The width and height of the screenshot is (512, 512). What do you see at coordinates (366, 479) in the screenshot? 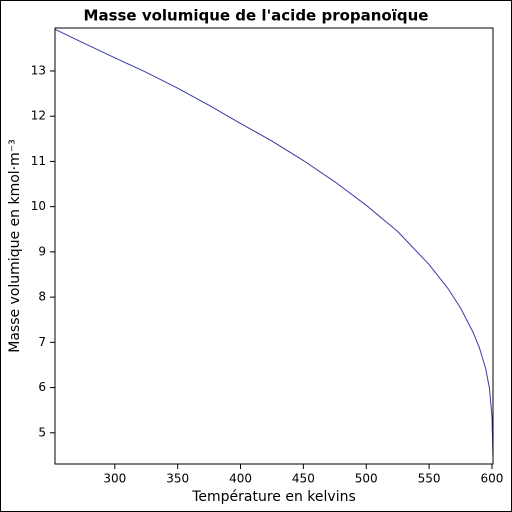
I see `x-tick-label: 500` at bounding box center [366, 479].